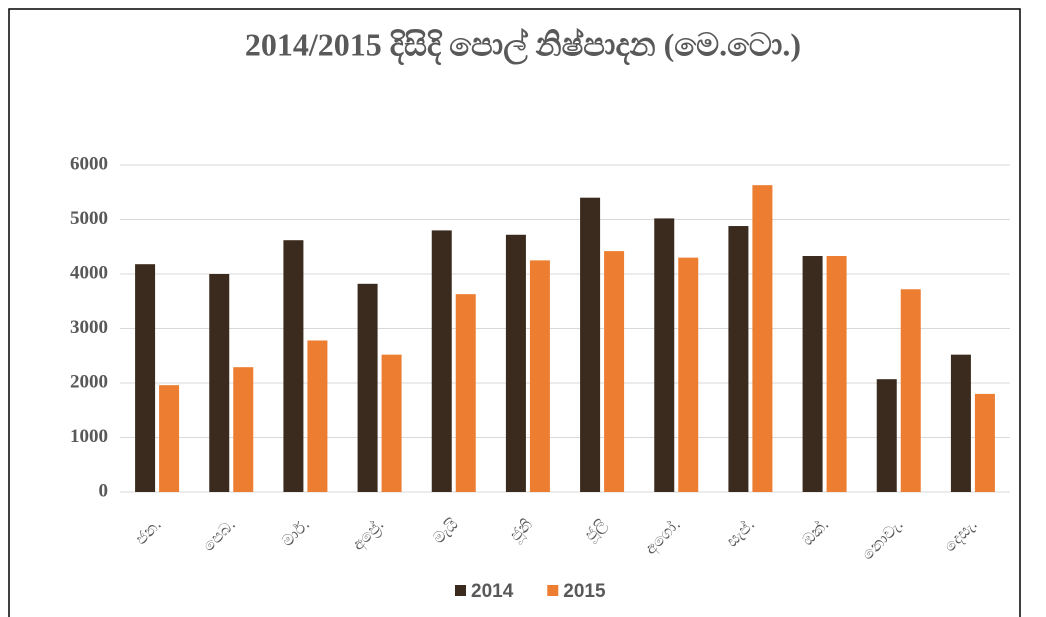 This screenshot has height=617, width=1046. I want to click on x-tick-label: නොවැ., so click(882, 539).